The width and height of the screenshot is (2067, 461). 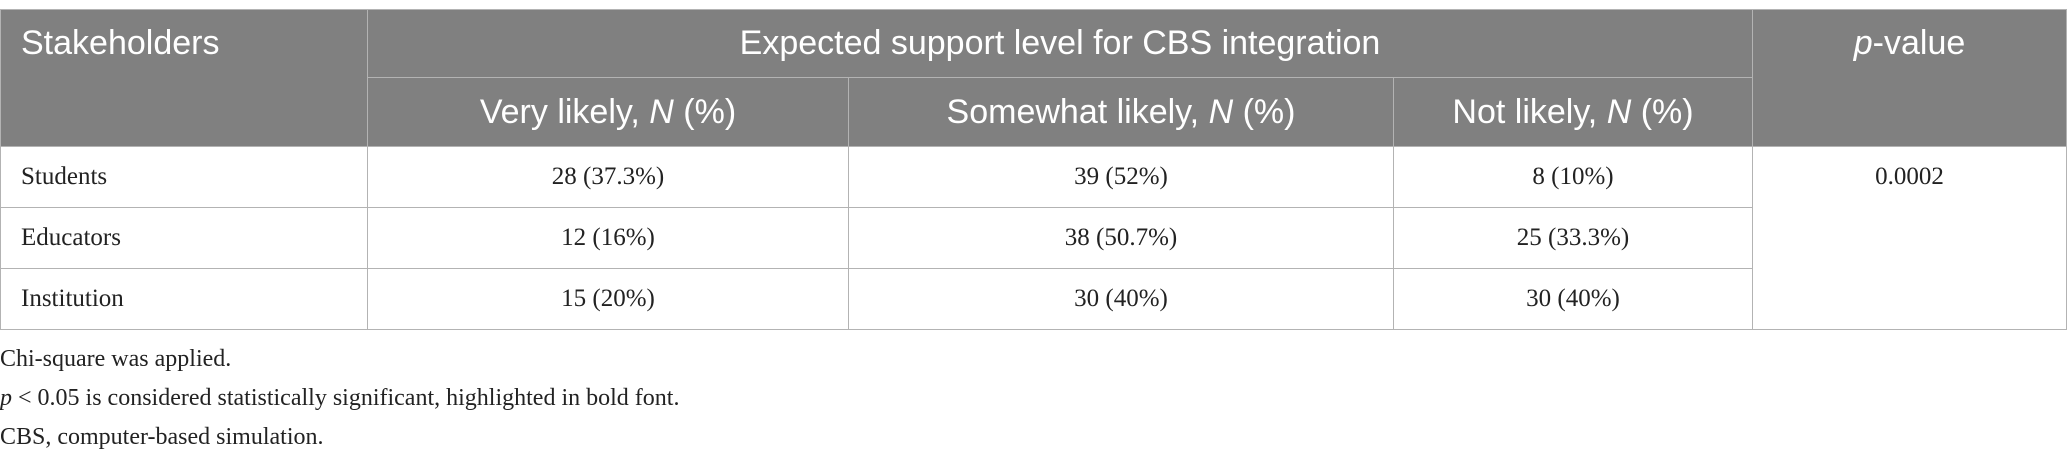 What do you see at coordinates (116, 359) in the screenshot?
I see `footnote-chi-square: Chi-square was applied.` at bounding box center [116, 359].